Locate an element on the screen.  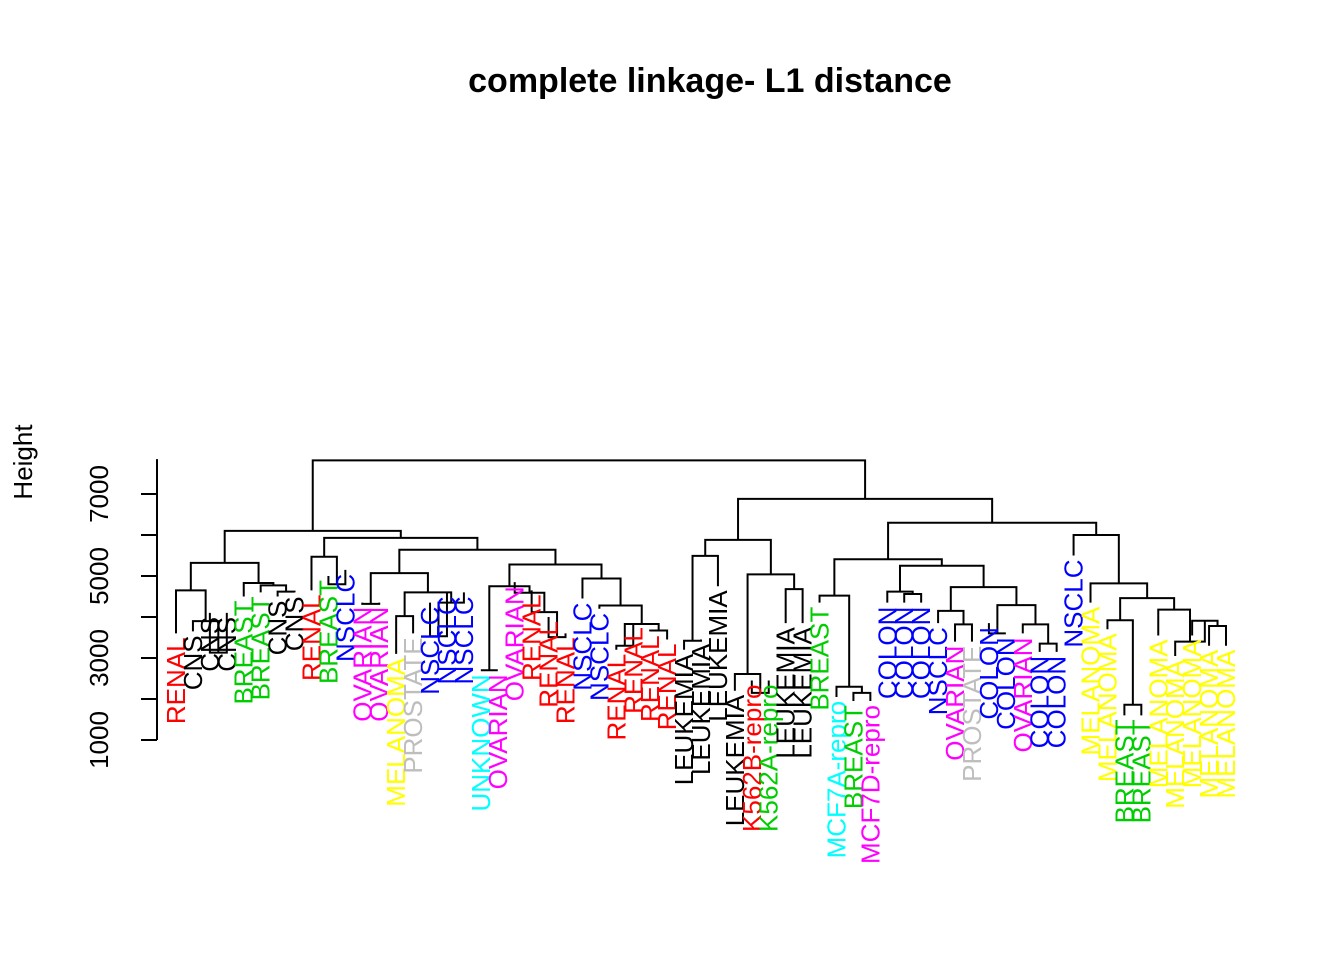
leaf-label: K562B-repro is located at coordinates (752, 758).